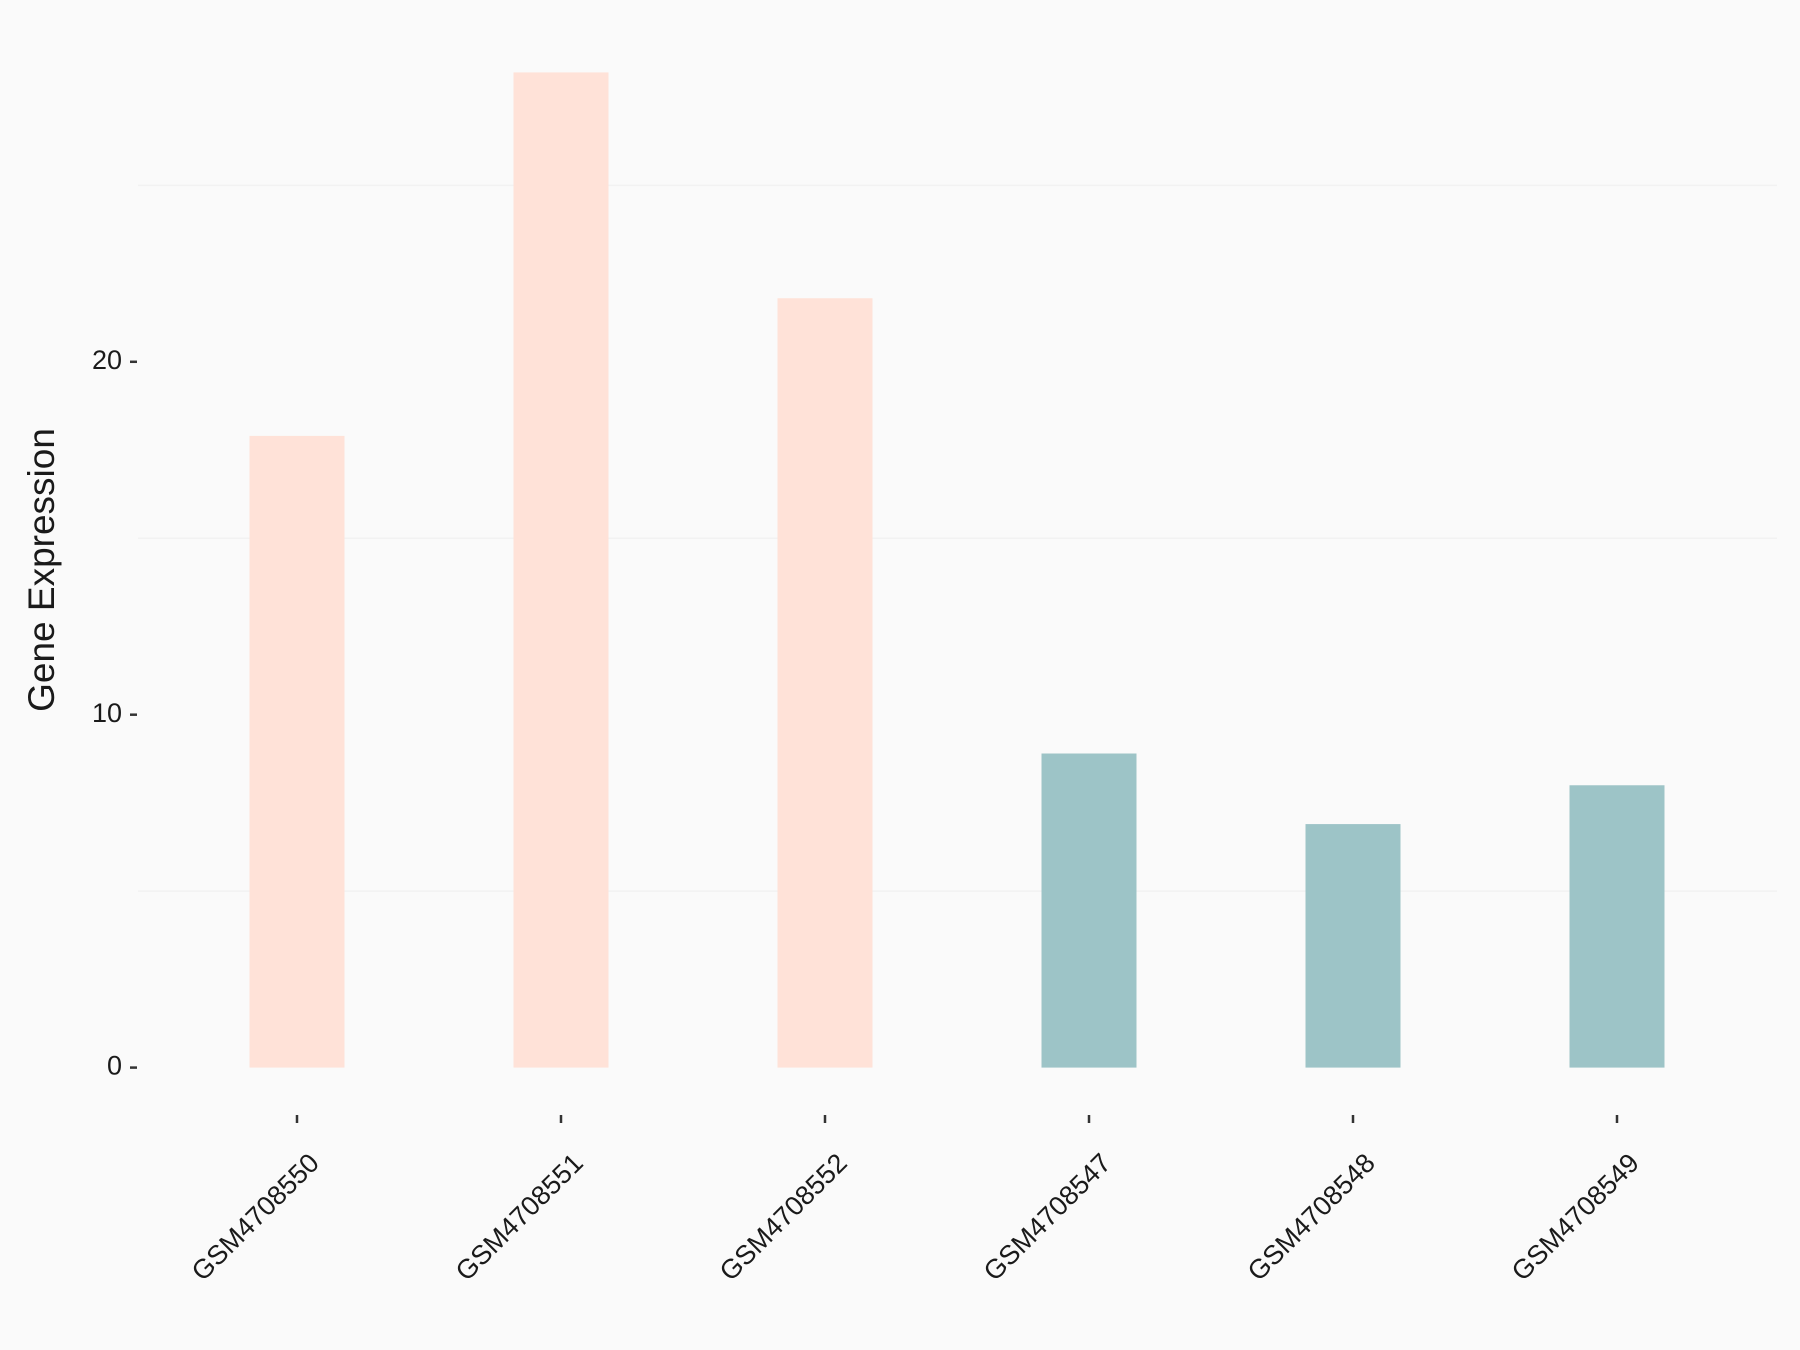 This screenshot has height=1350, width=1800. What do you see at coordinates (107, 360) in the screenshot?
I see `y-tick-label: 20` at bounding box center [107, 360].